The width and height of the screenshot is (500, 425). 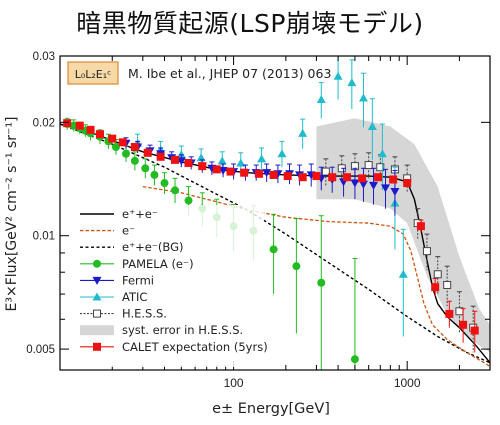 I want to click on y-tick-label: 0.01, so click(x=44, y=237).